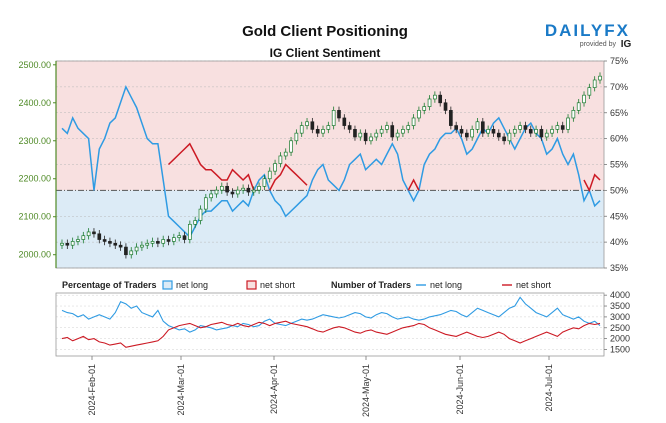  Describe the element at coordinates (34, 217) in the screenshot. I see `price-tick-label: 2100.00` at that location.